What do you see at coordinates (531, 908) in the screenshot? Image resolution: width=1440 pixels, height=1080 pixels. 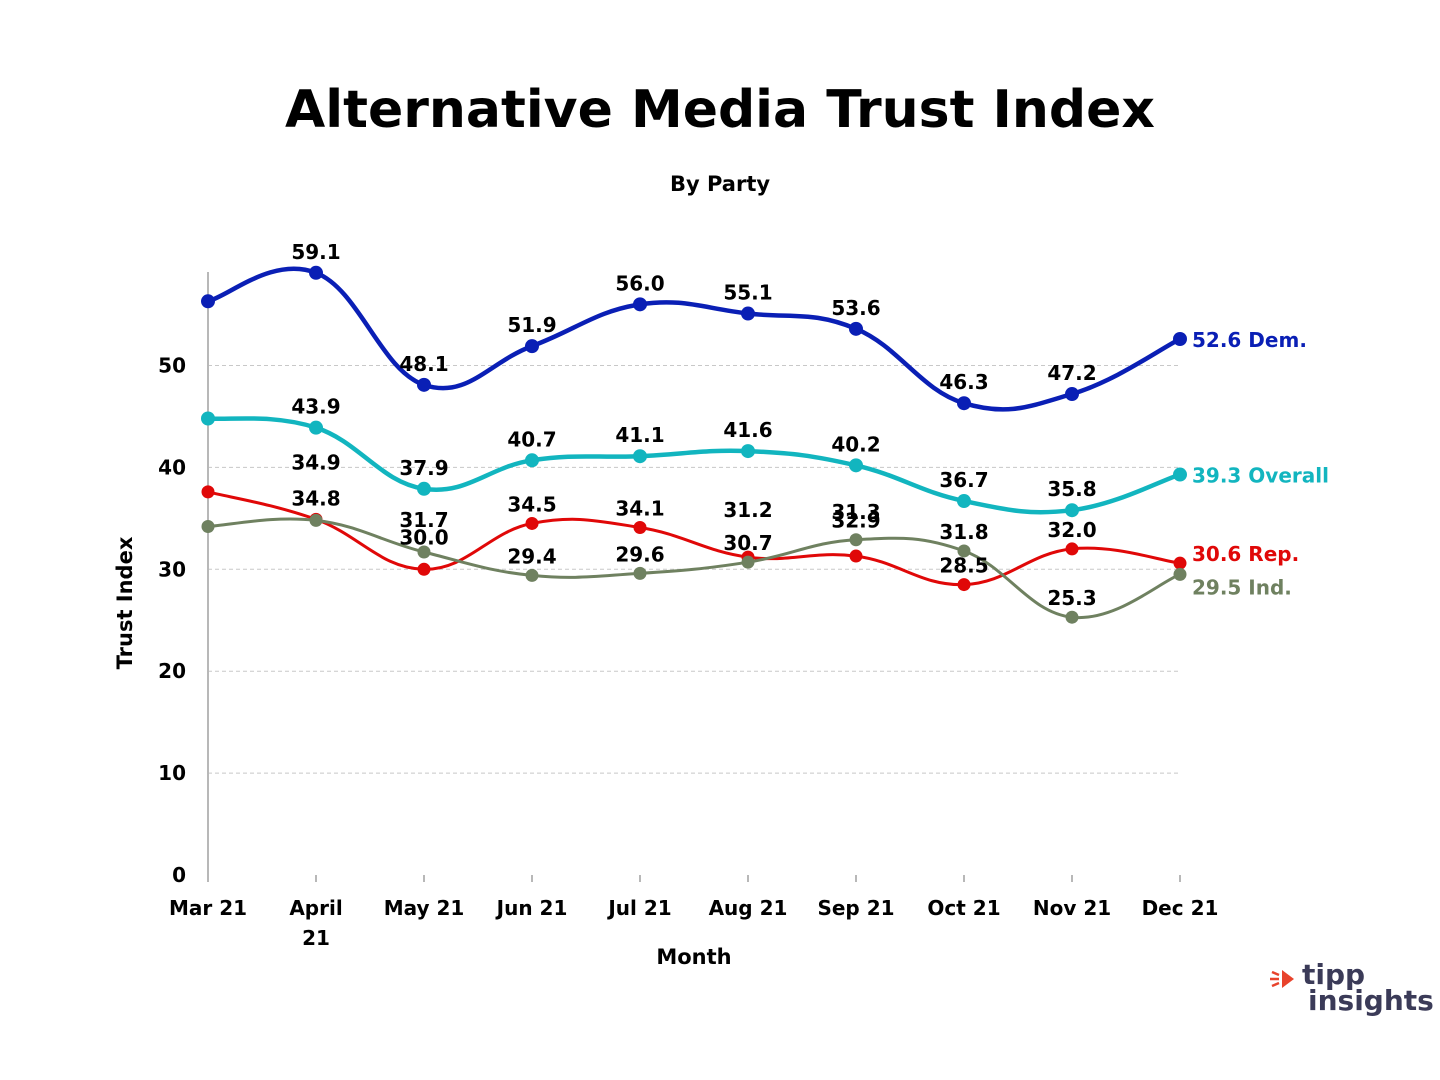 I see `x-tick-label: Jun 21` at bounding box center [531, 908].